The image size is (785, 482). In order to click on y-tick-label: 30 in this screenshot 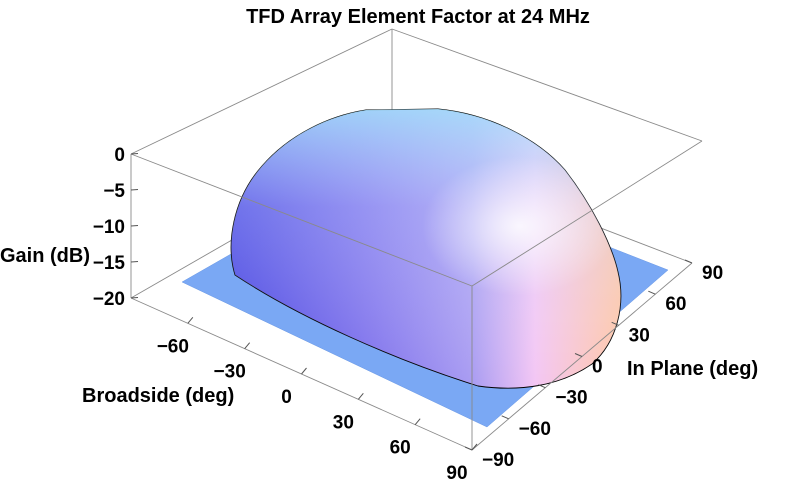, I will do `click(639, 335)`.